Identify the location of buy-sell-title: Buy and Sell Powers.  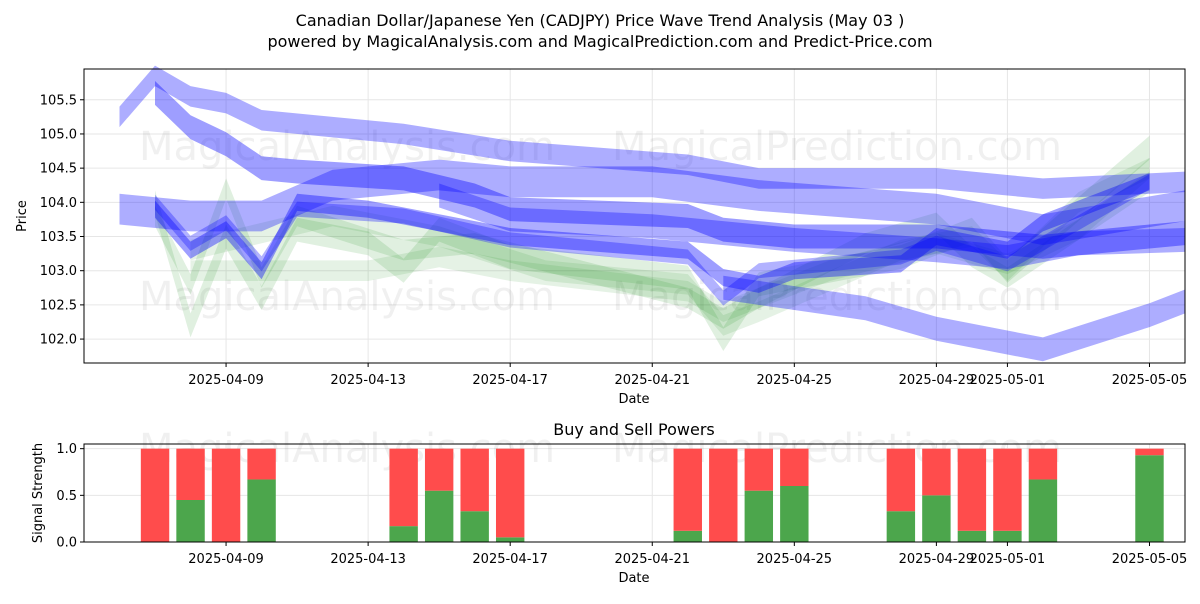
(634, 429).